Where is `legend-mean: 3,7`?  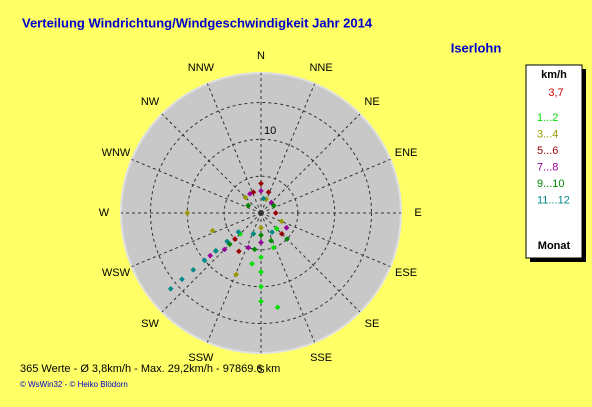 legend-mean: 3,7 is located at coordinates (555, 93).